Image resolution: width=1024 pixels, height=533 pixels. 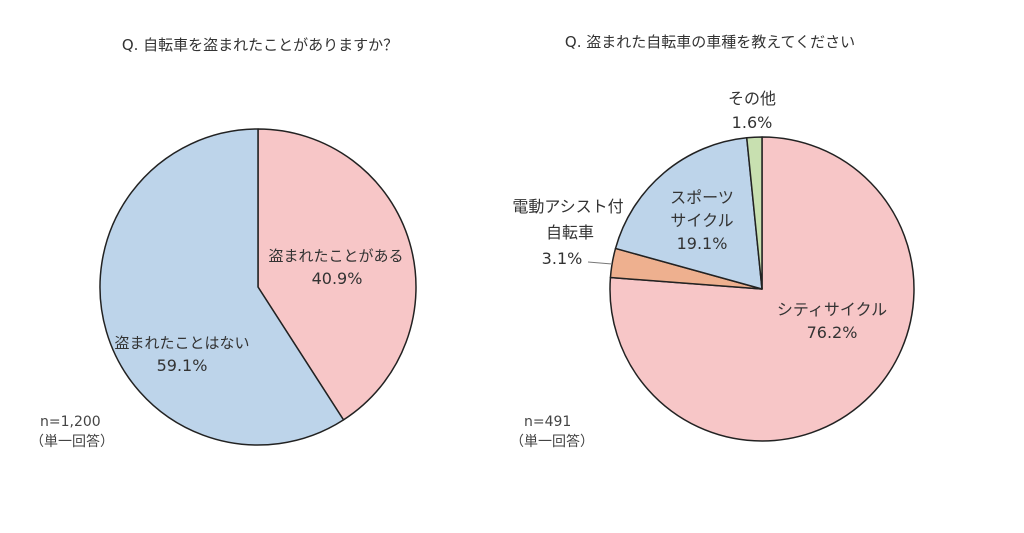 I want to click on chart1-label-stolen: 盗まれたことがある, so click(x=335, y=256).